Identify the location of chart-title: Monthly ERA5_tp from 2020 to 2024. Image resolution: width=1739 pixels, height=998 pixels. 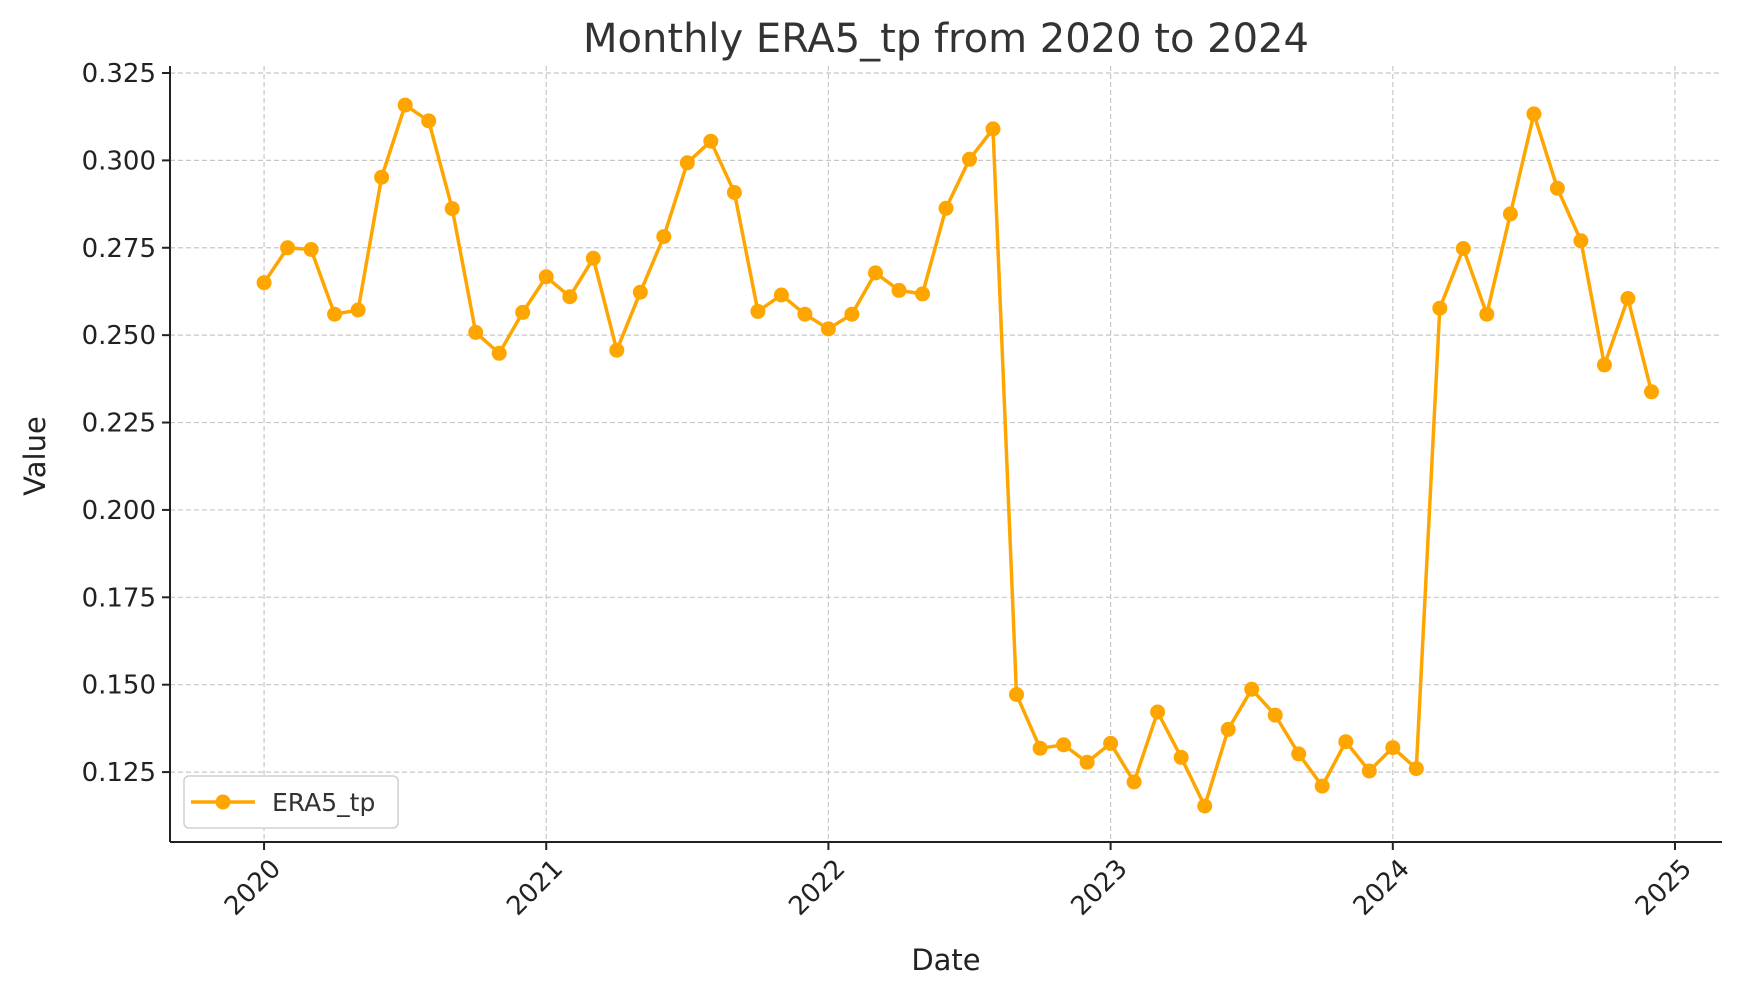
(946, 39).